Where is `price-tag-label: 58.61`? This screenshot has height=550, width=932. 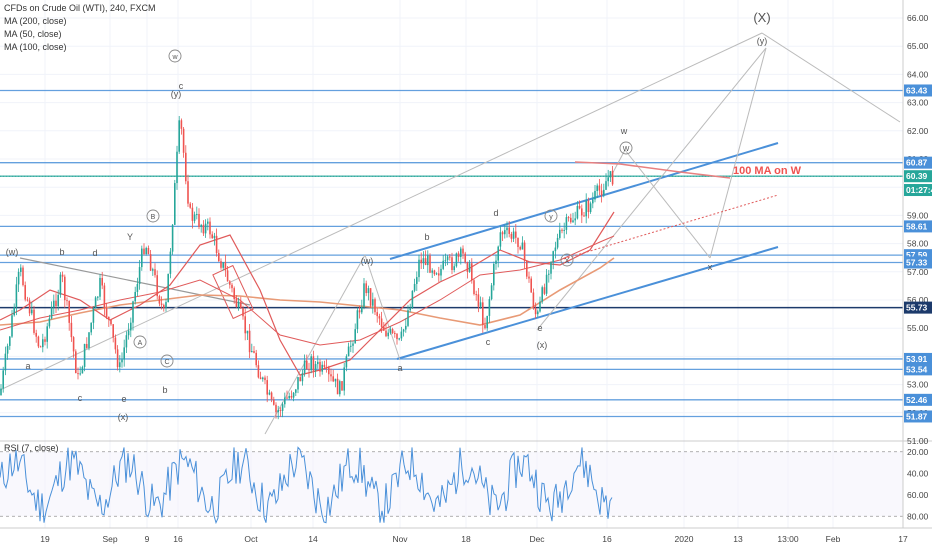 price-tag-label: 58.61 is located at coordinates (917, 226).